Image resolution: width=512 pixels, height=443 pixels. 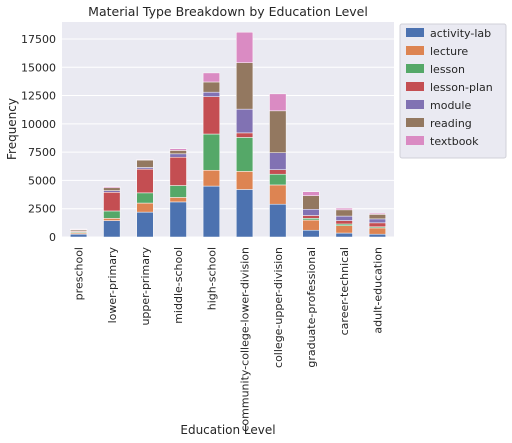 What do you see at coordinates (461, 87) in the screenshot?
I see `legend-label: lesson-plan` at bounding box center [461, 87].